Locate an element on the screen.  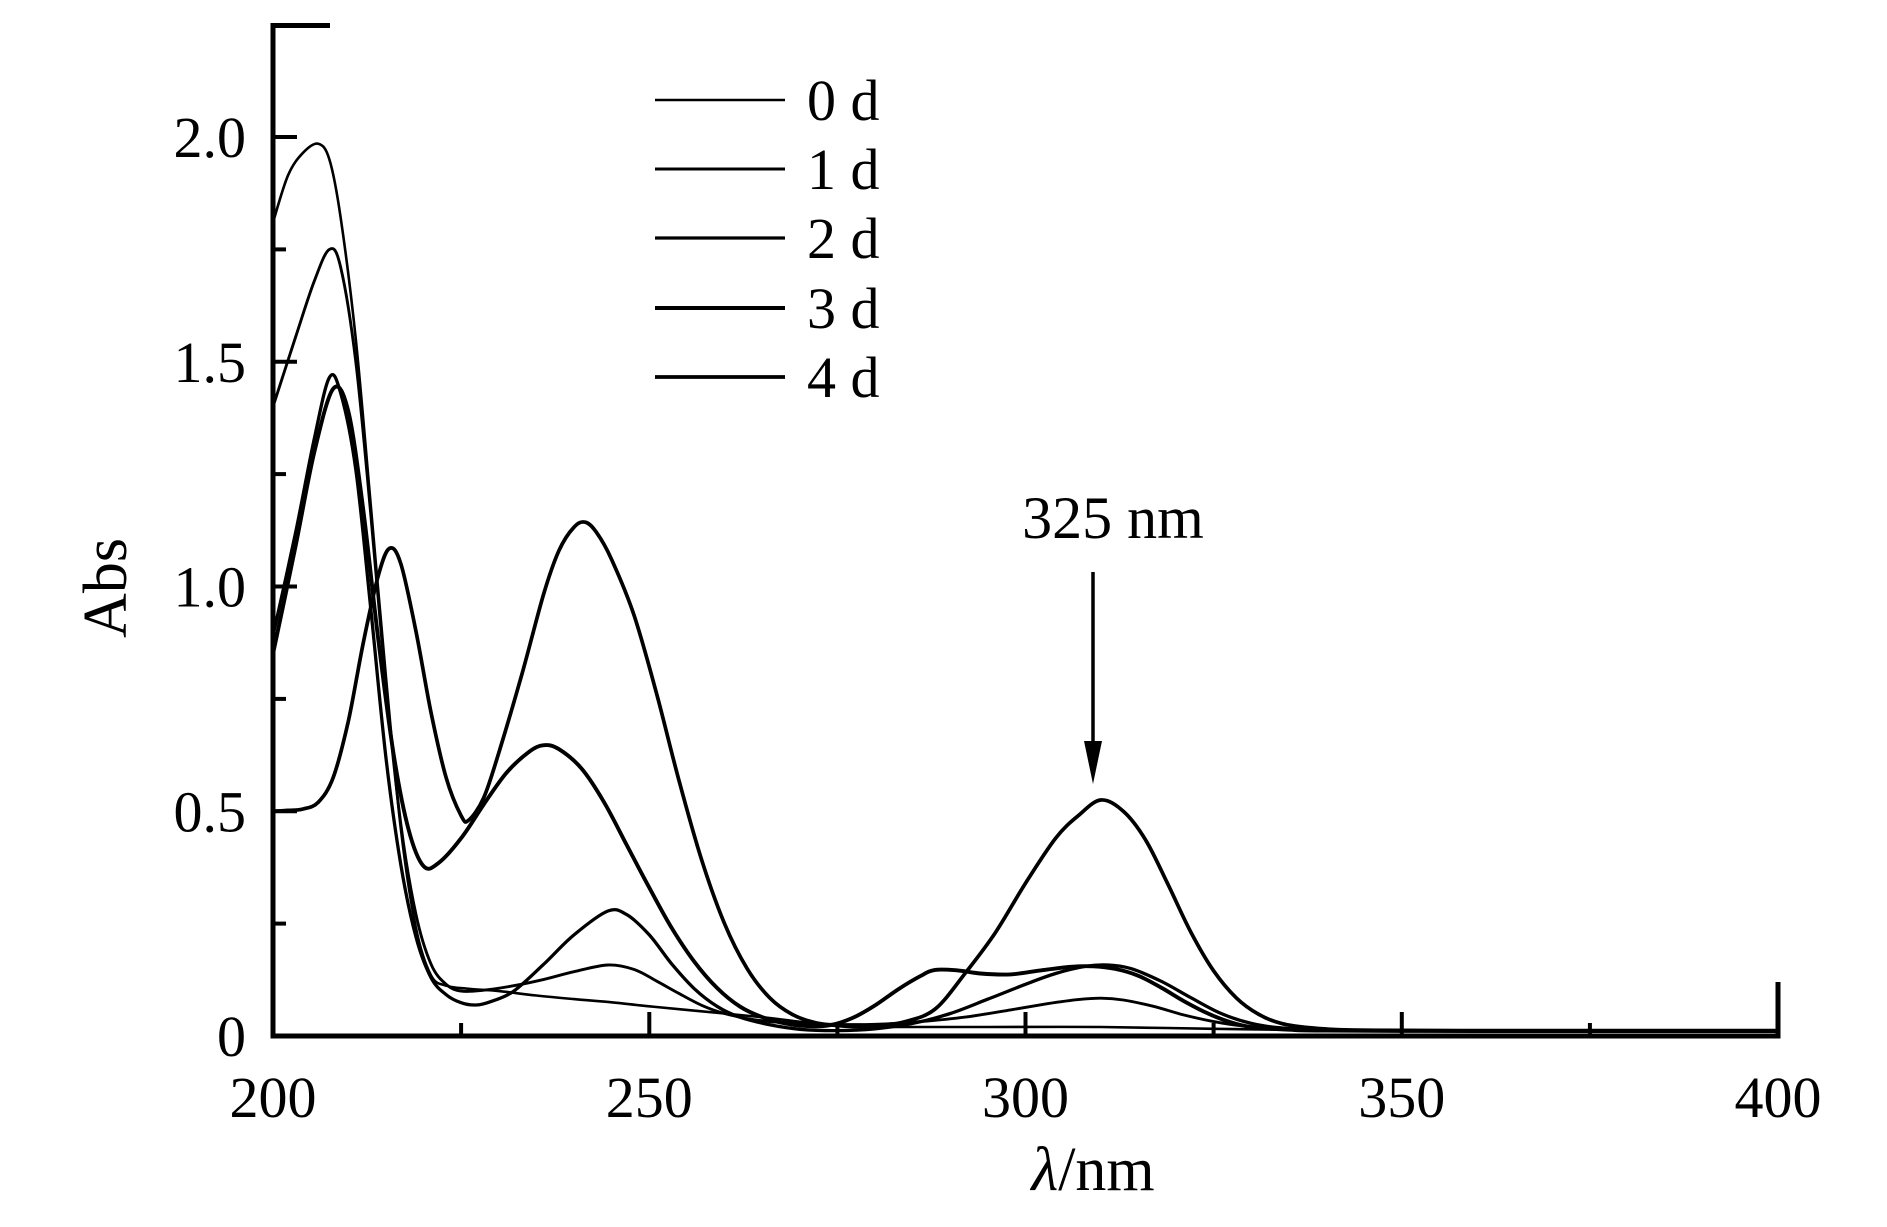
x-axis-title-symbol: λ is located at coordinates (1043, 1170).